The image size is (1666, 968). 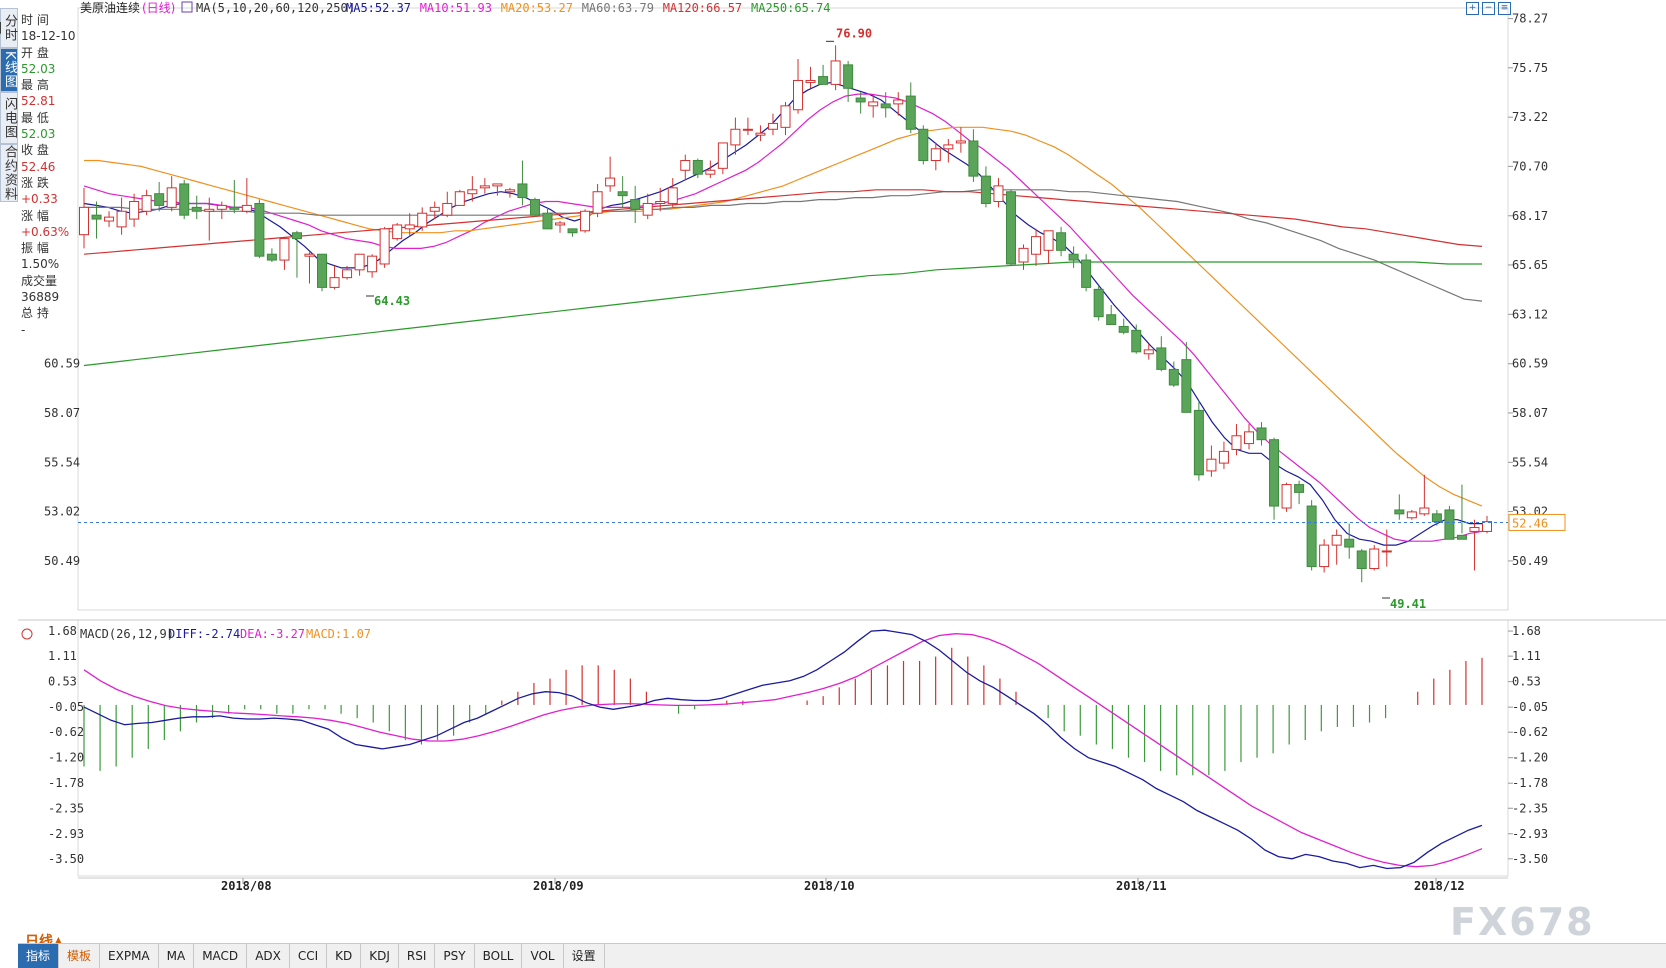 What do you see at coordinates (272, 634) in the screenshot?
I see `macd-dea-label: DEA:-3.27` at bounding box center [272, 634].